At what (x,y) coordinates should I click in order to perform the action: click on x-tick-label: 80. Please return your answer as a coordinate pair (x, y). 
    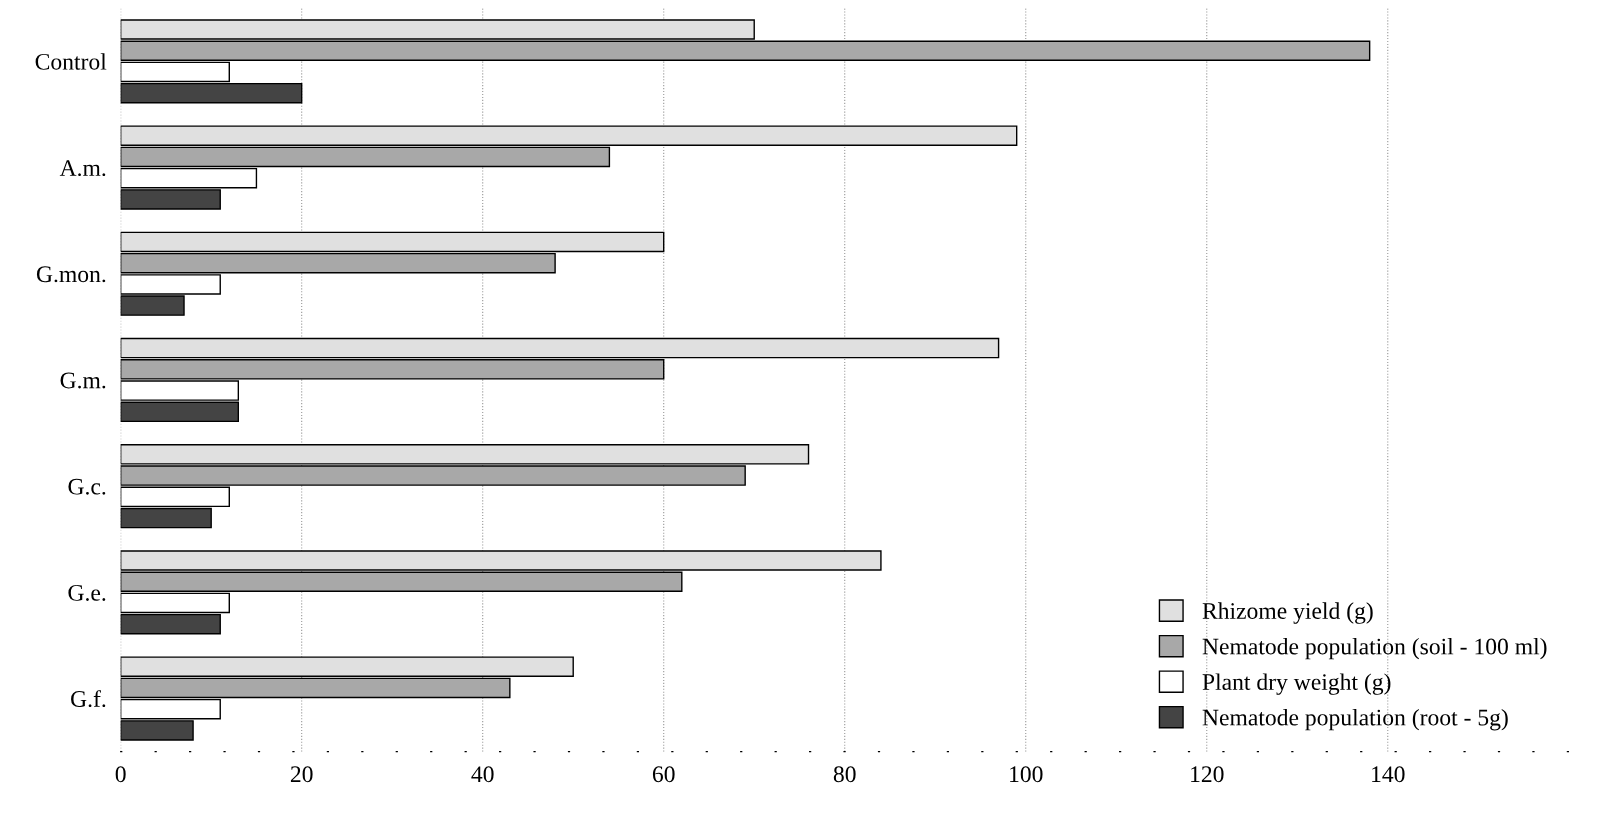
    Looking at the image, I should click on (844, 774).